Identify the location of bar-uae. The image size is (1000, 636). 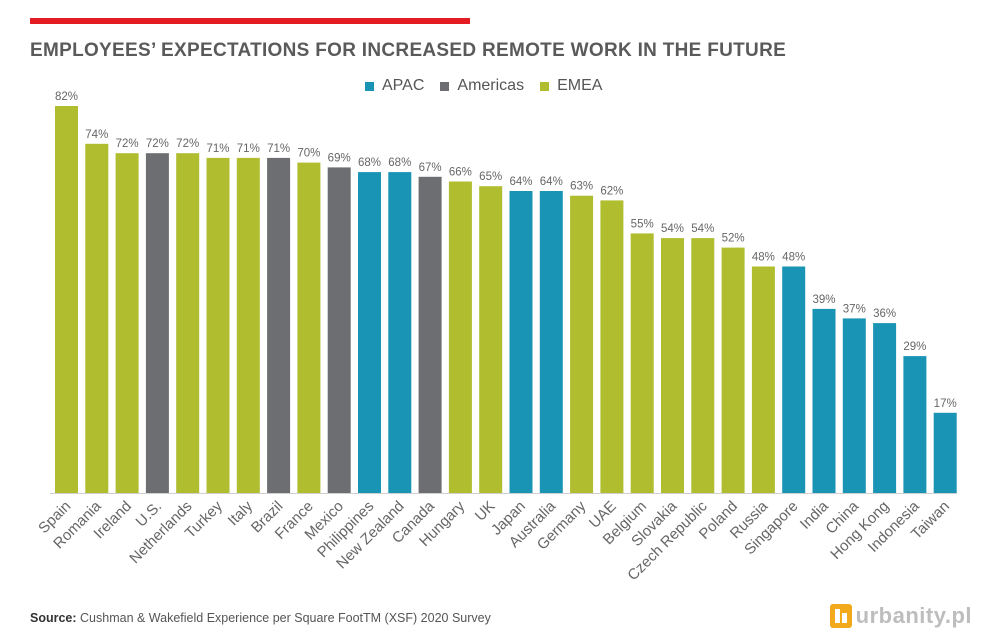
(612, 346).